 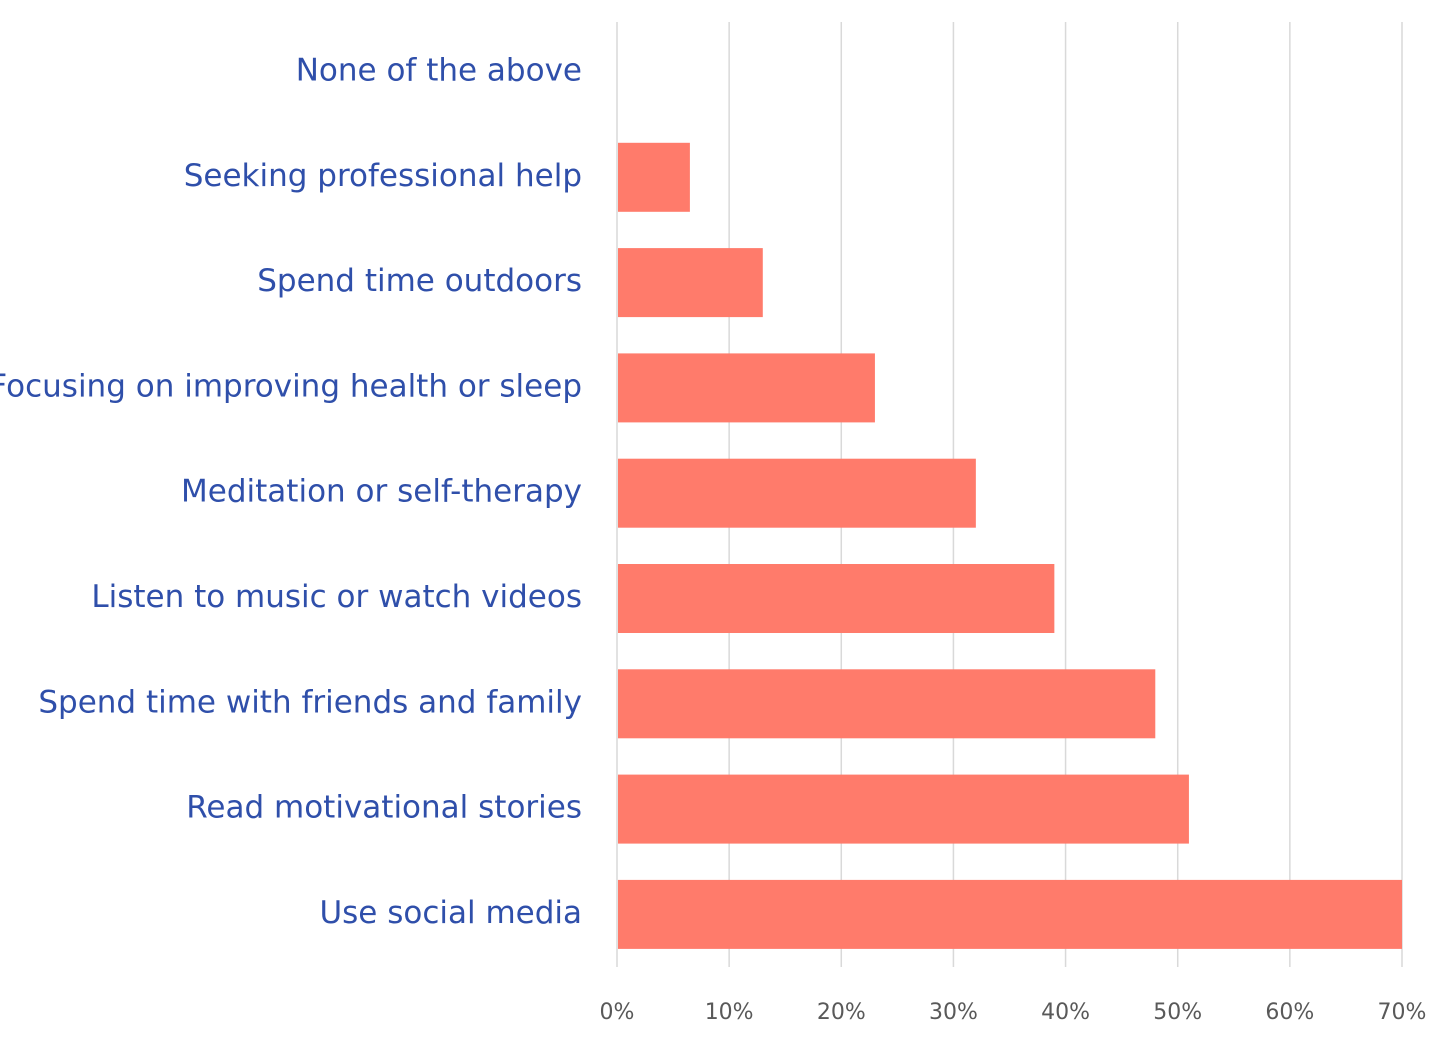 I want to click on category-label-1: Seeking professional help, so click(x=383, y=176).